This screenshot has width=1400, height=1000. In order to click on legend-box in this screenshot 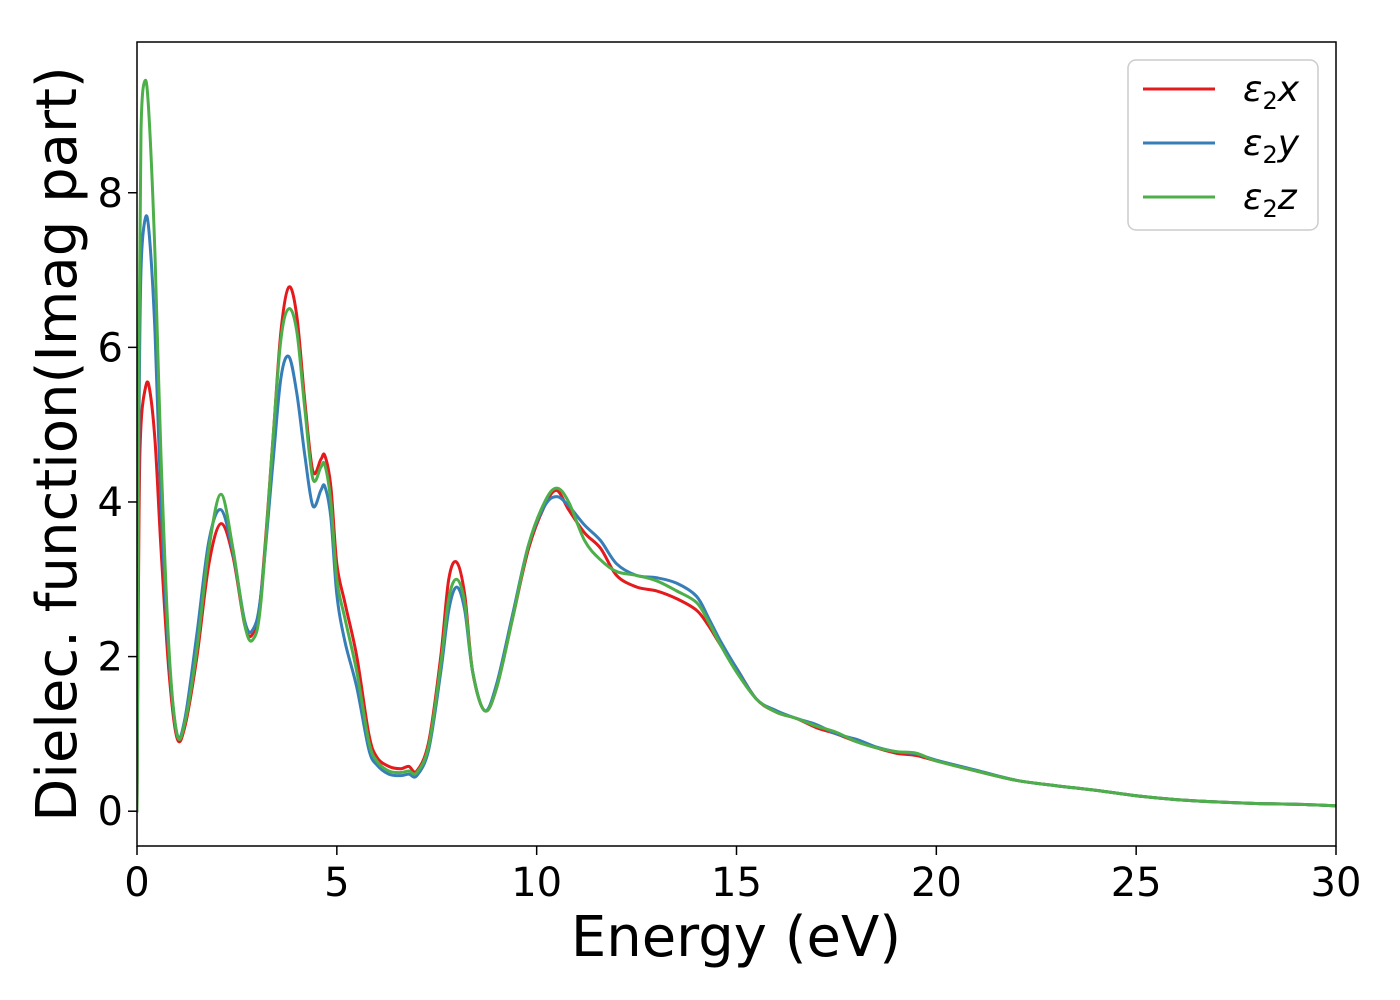, I will do `click(1223, 145)`.